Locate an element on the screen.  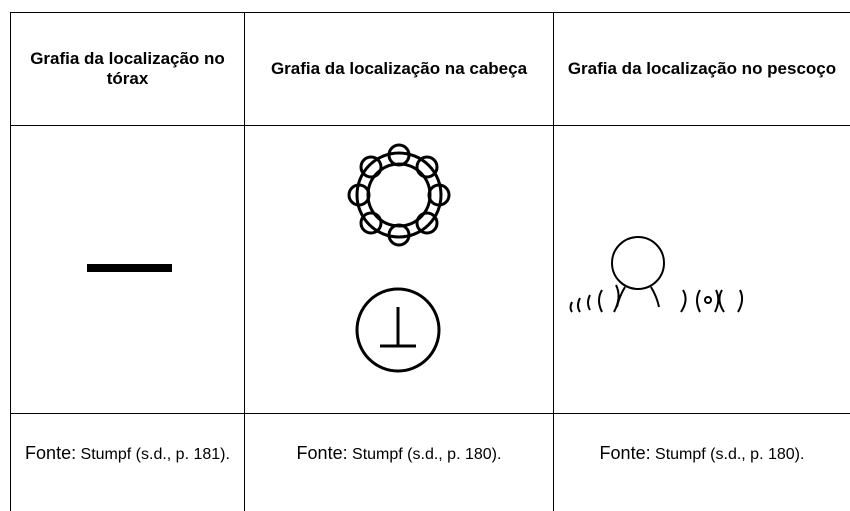
footer-text: Fonte: Stumpf (s.d., p. 181). is located at coordinates (127, 454).